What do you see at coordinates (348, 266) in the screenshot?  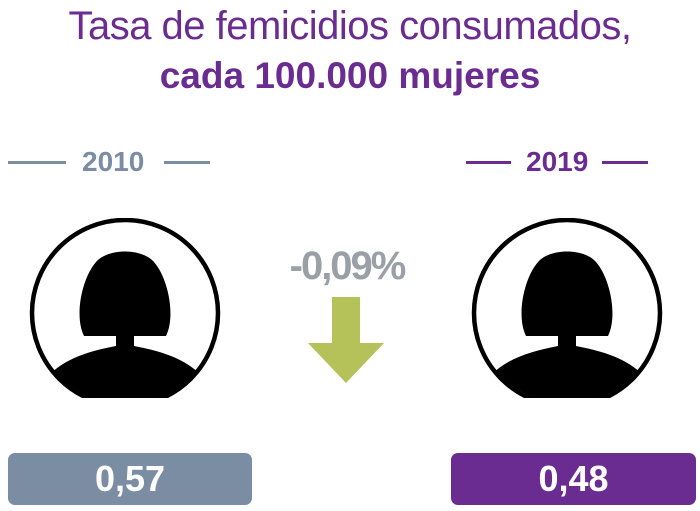 I see `change-label: -0,09%` at bounding box center [348, 266].